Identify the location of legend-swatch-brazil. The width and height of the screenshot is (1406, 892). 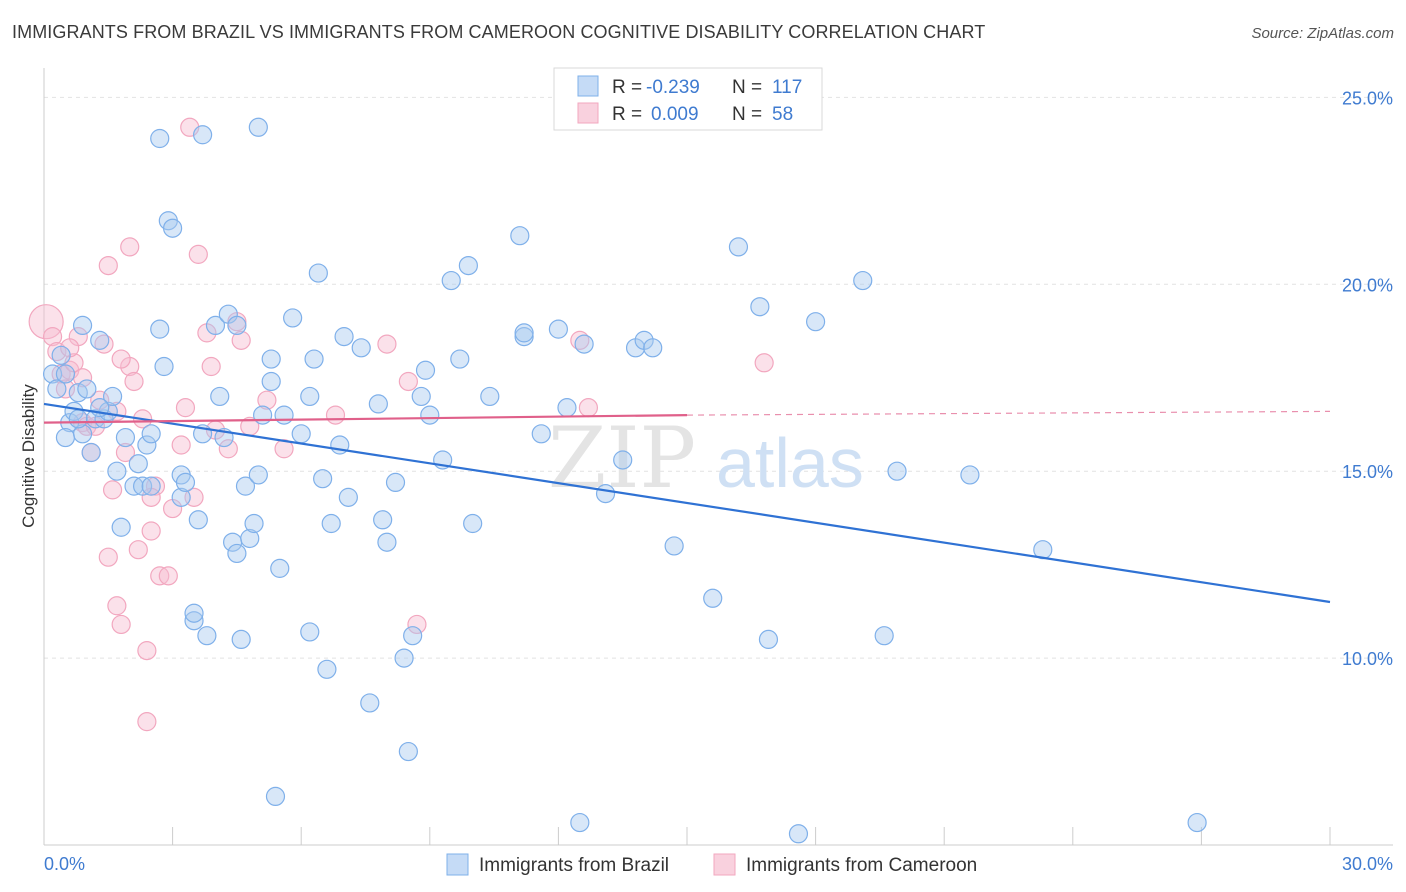
(588, 86).